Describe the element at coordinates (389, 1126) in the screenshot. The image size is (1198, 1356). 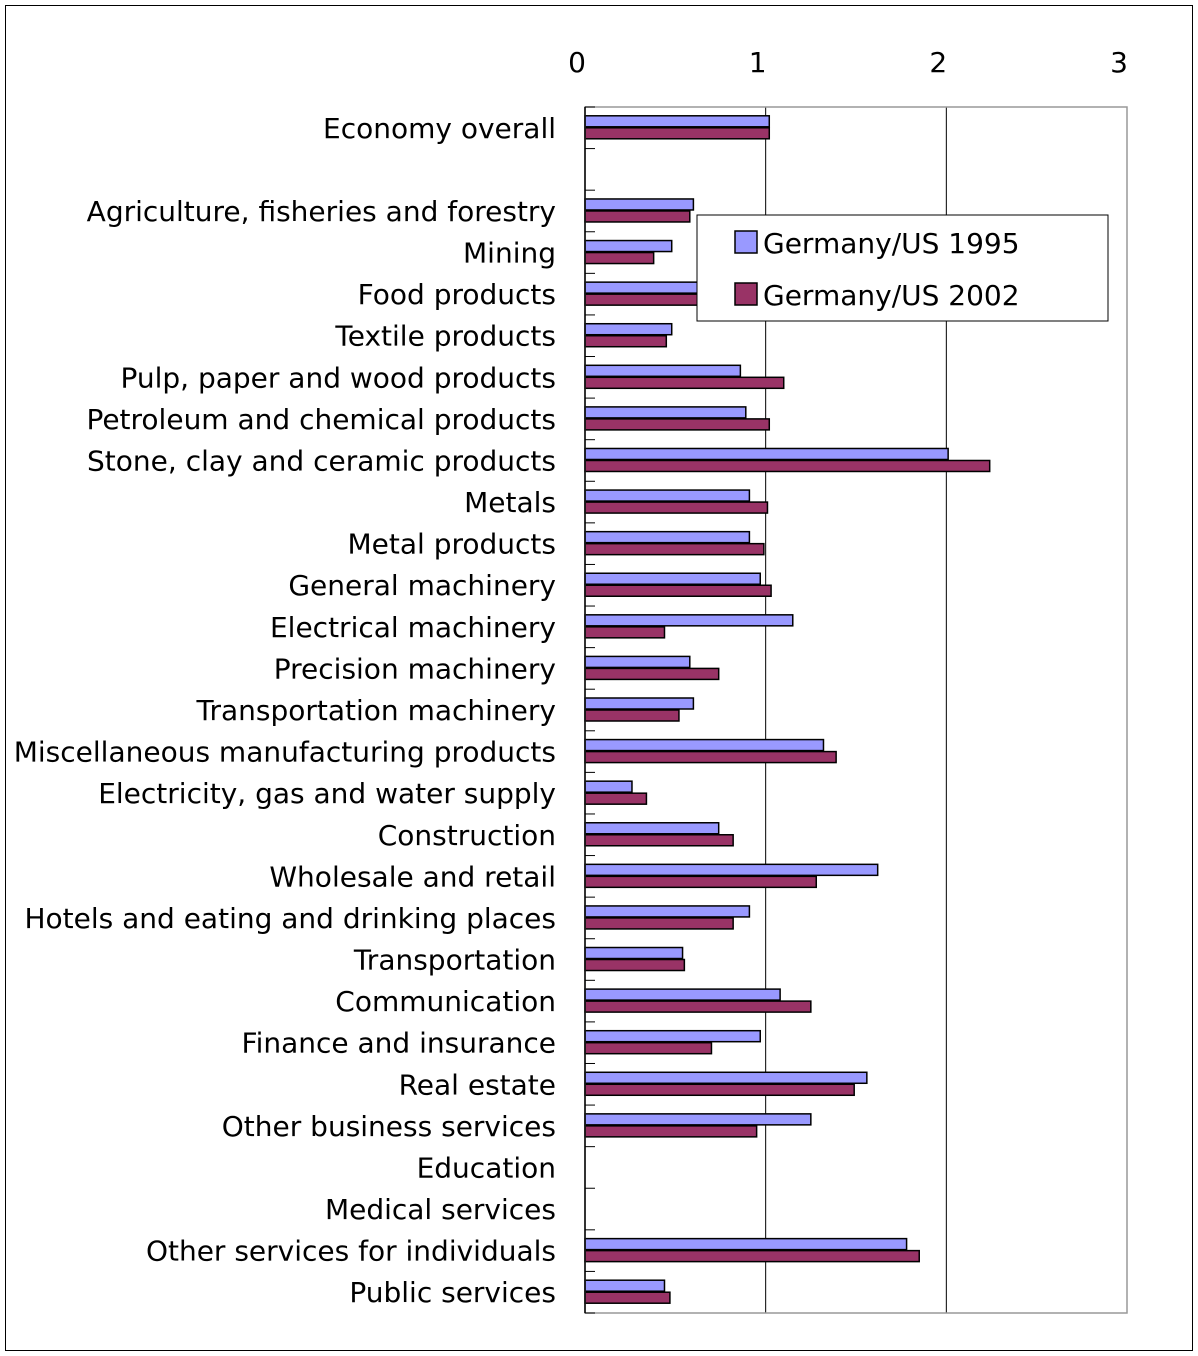
I see `category-label-24: Other business services` at that location.